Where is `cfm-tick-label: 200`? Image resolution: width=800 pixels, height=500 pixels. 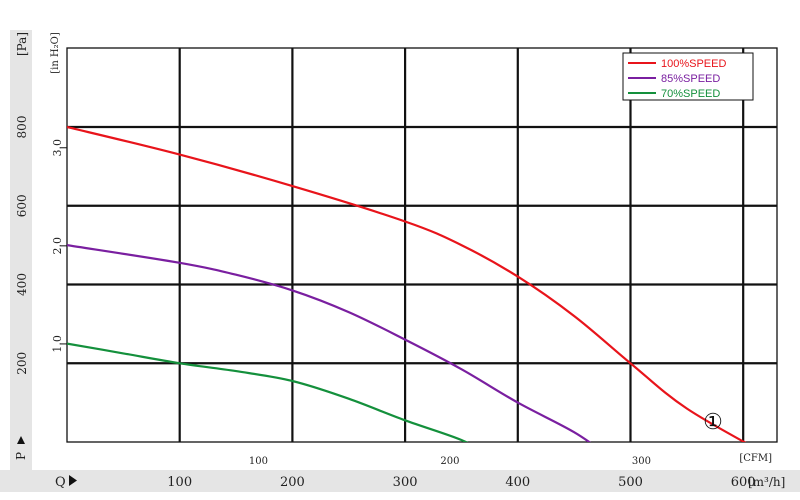 cfm-tick-label: 200 is located at coordinates (449, 461).